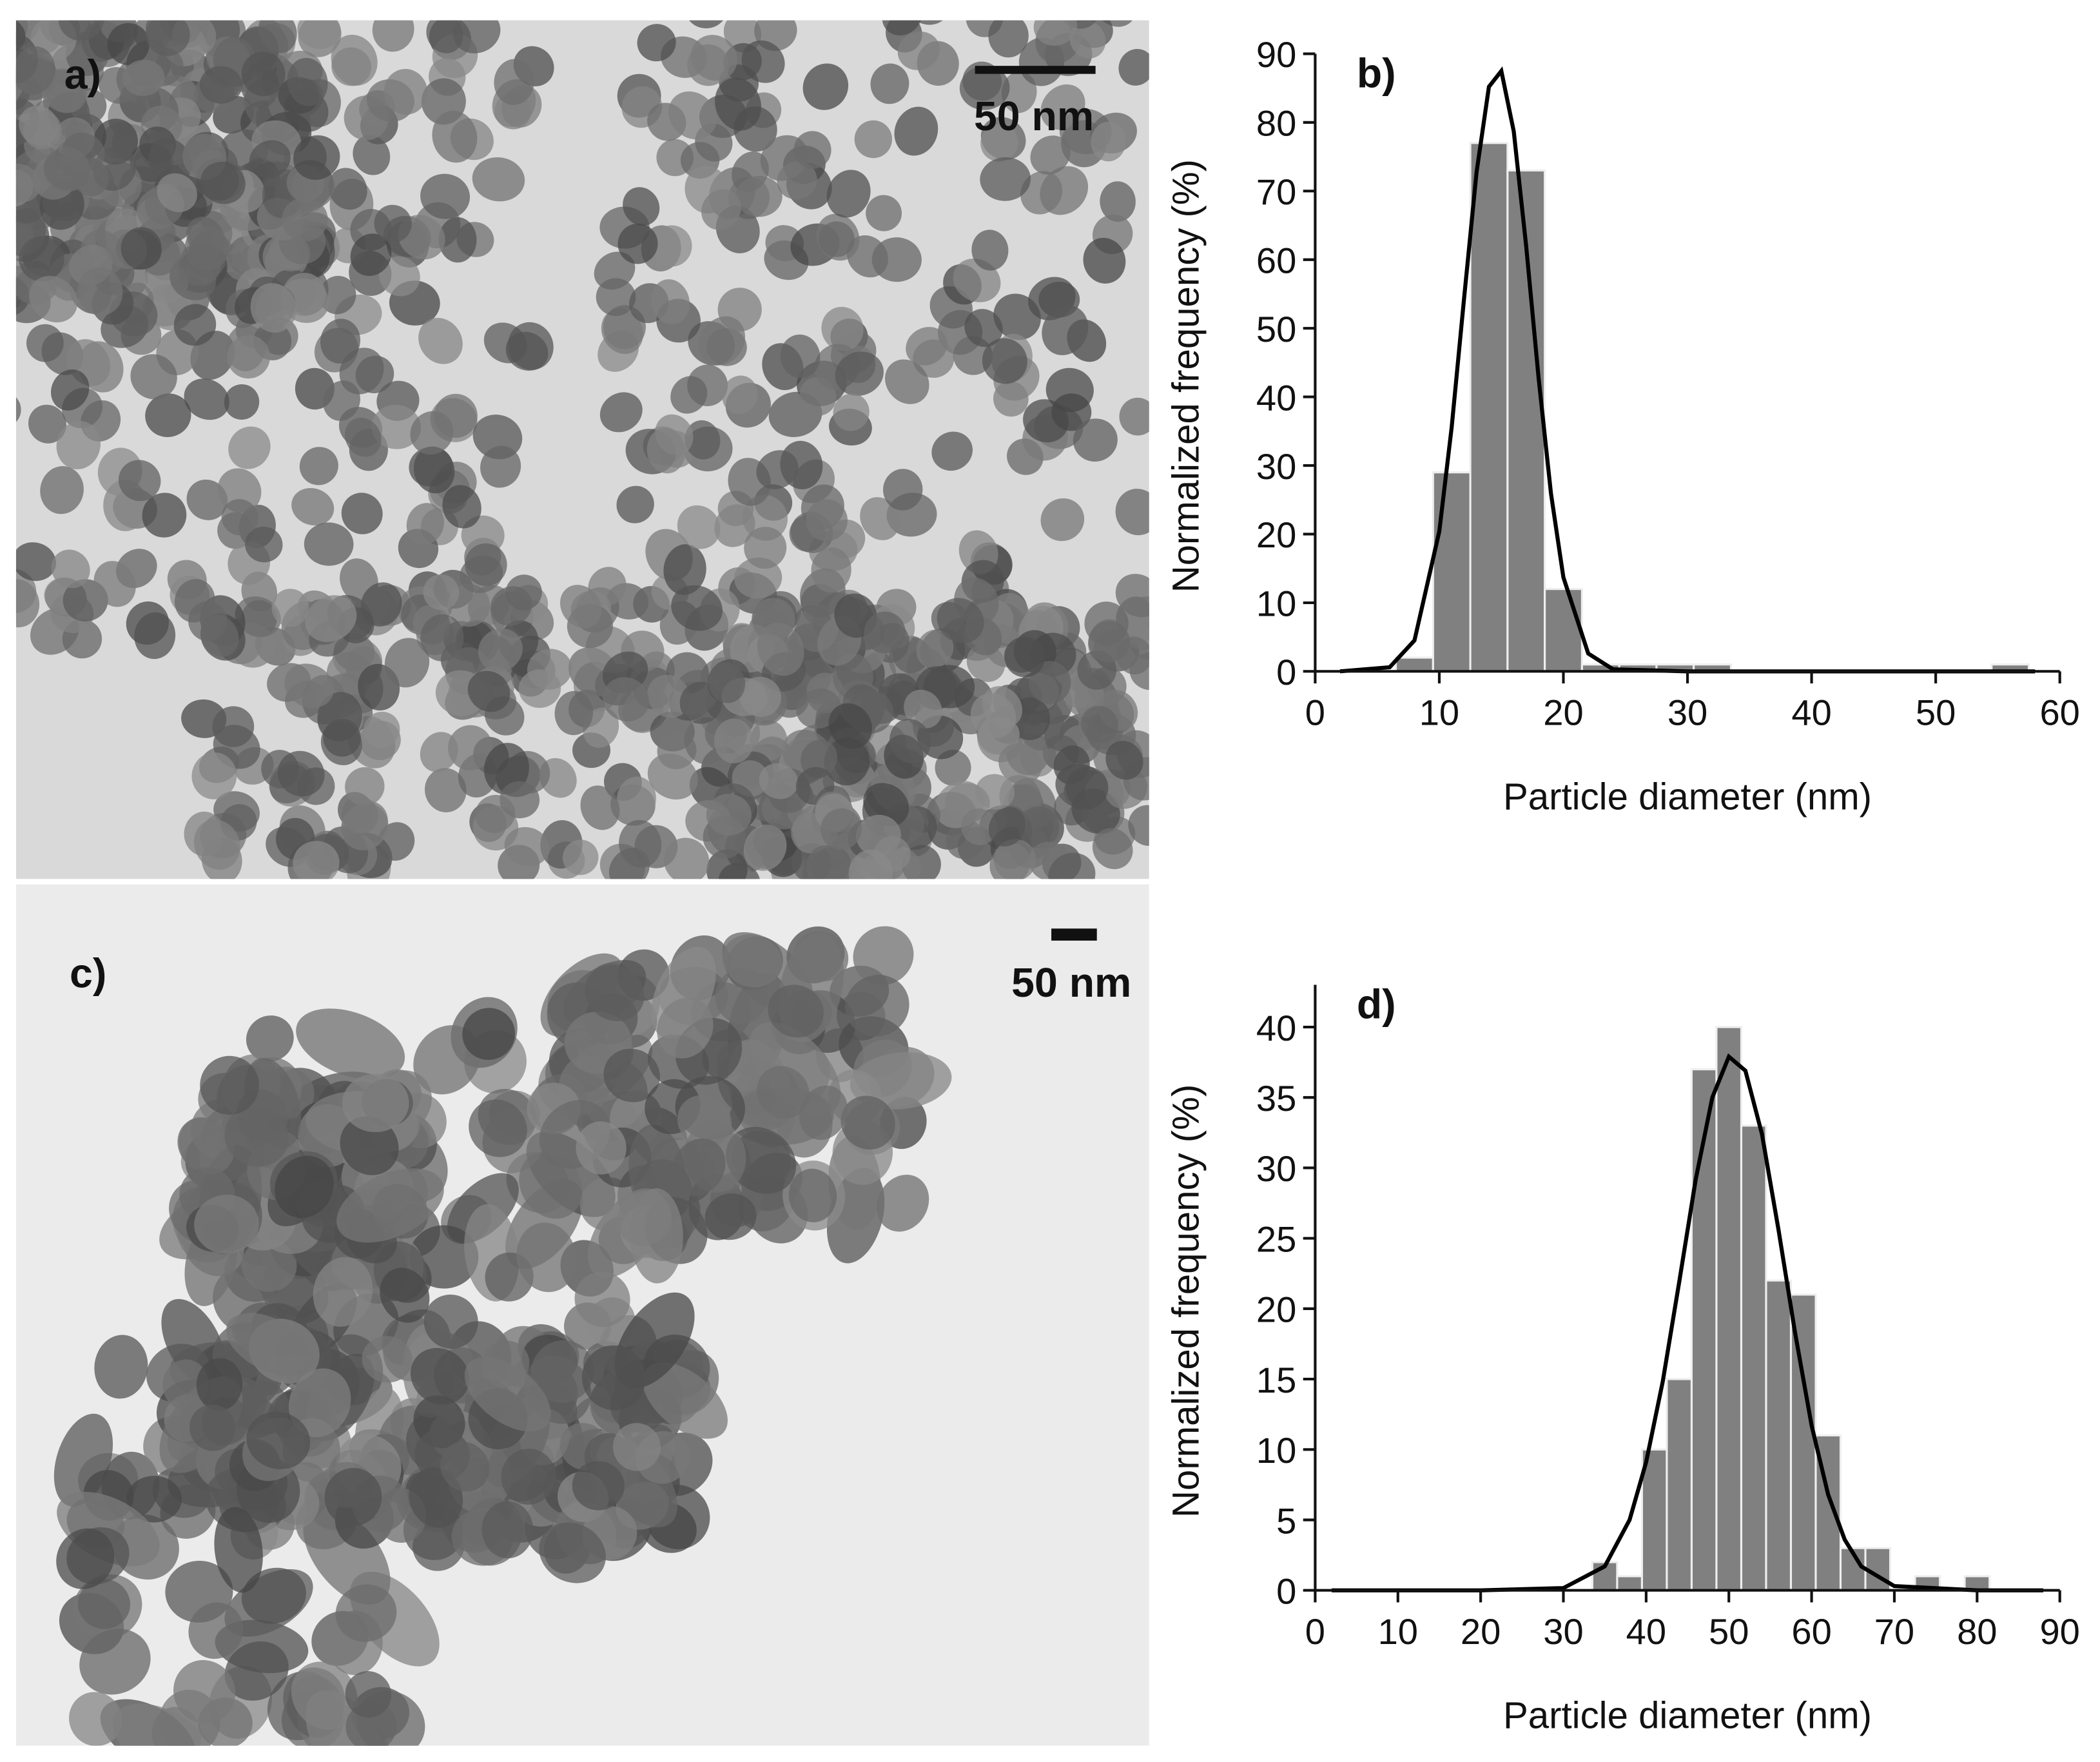 Image resolution: width=2100 pixels, height=1762 pixels. What do you see at coordinates (1894, 1631) in the screenshot?
I see `x-tick-label: 70` at bounding box center [1894, 1631].